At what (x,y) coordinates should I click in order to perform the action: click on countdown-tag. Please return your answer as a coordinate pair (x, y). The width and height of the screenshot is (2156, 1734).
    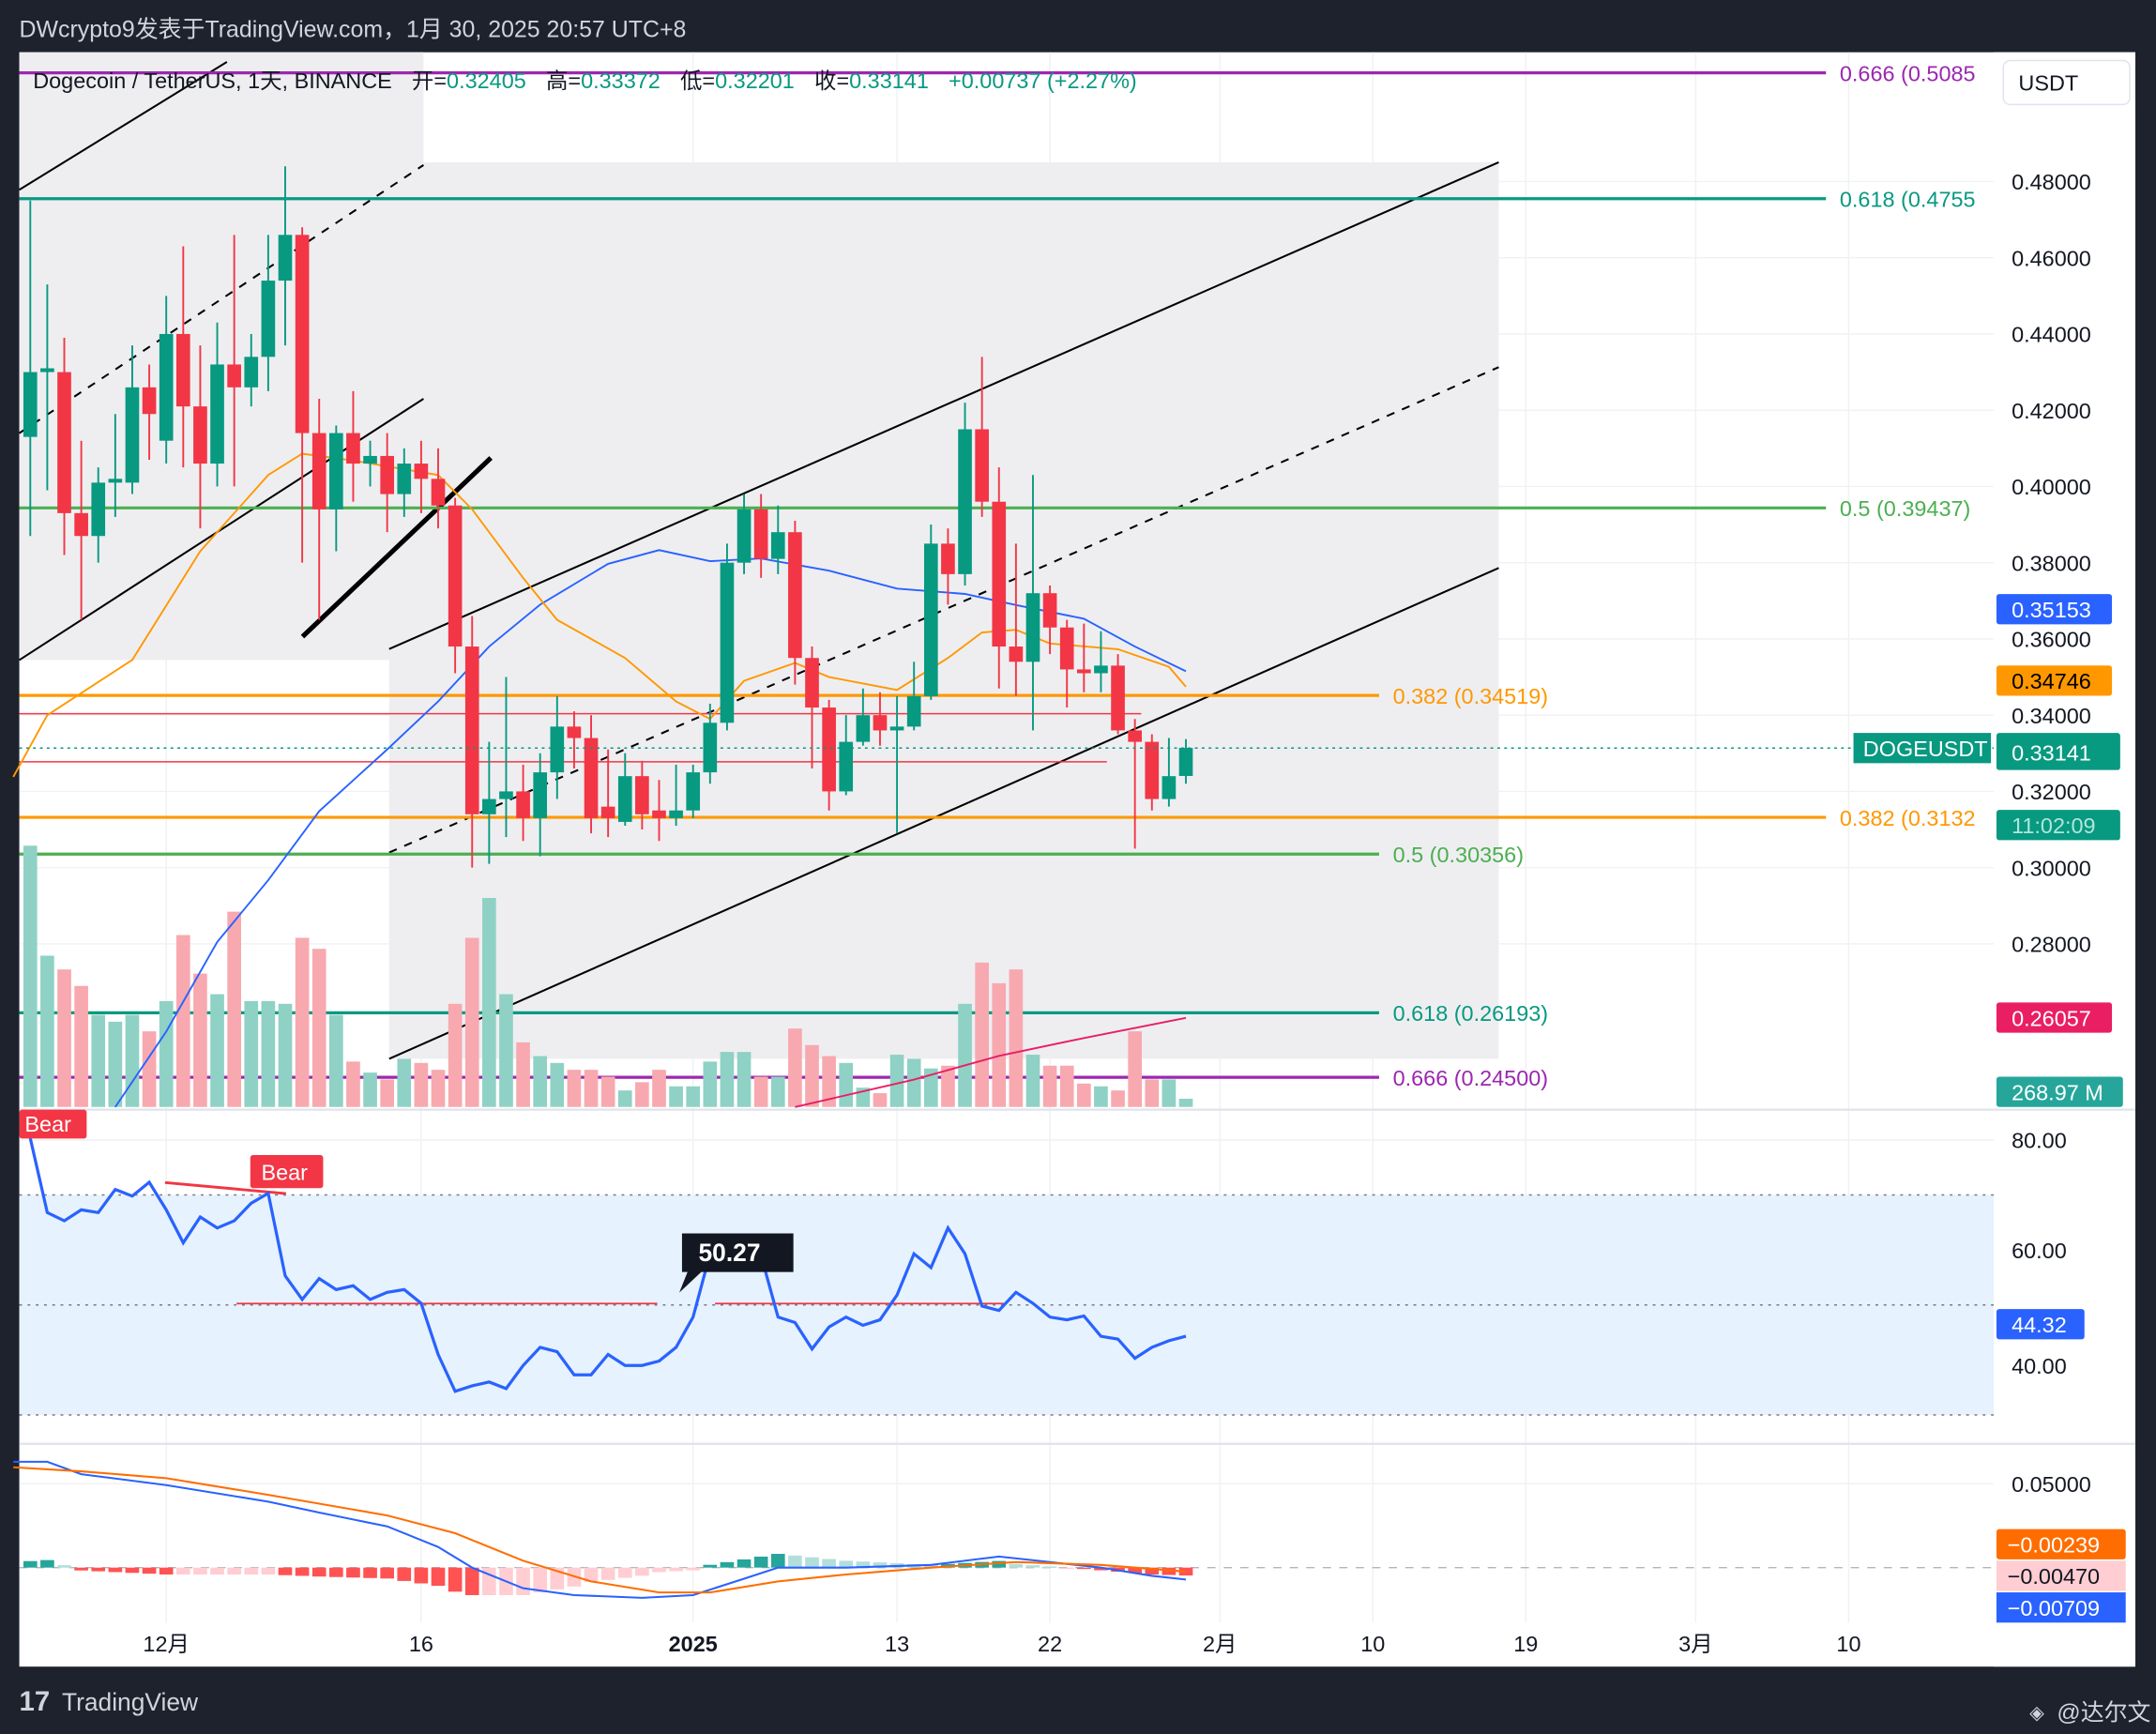
    Looking at the image, I should click on (2058, 825).